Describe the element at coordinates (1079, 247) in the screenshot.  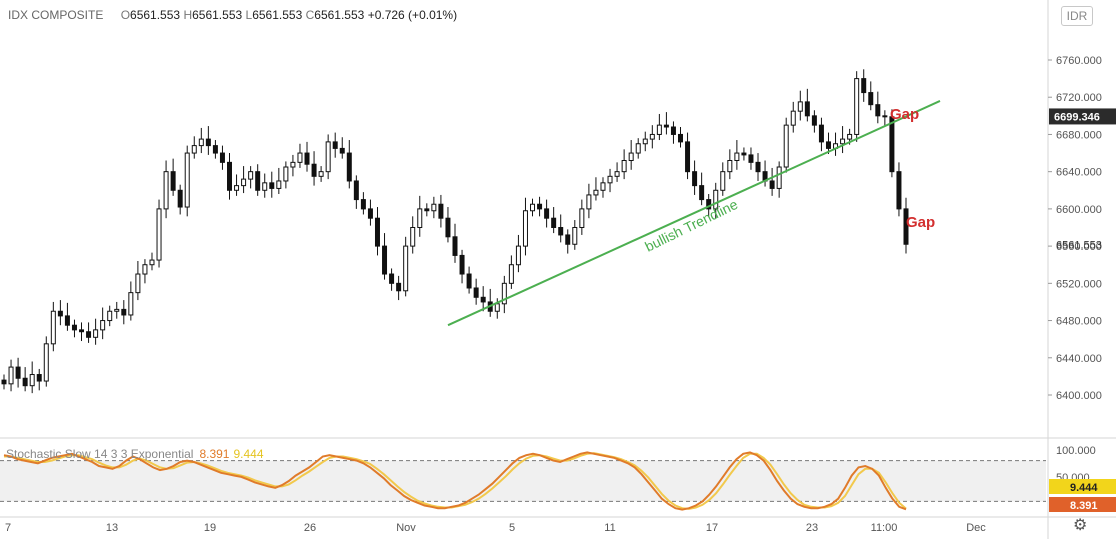
I see `y-tick-label: 6560.000` at that location.